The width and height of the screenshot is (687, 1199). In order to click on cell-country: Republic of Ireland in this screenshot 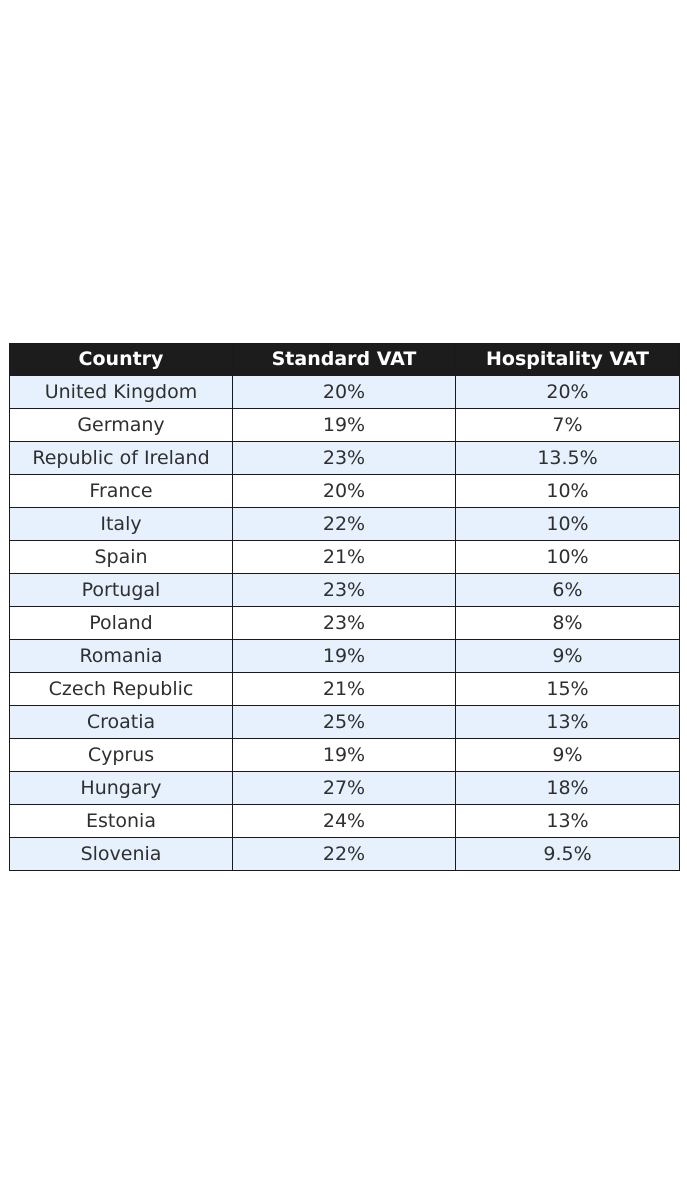, I will do `click(121, 458)`.